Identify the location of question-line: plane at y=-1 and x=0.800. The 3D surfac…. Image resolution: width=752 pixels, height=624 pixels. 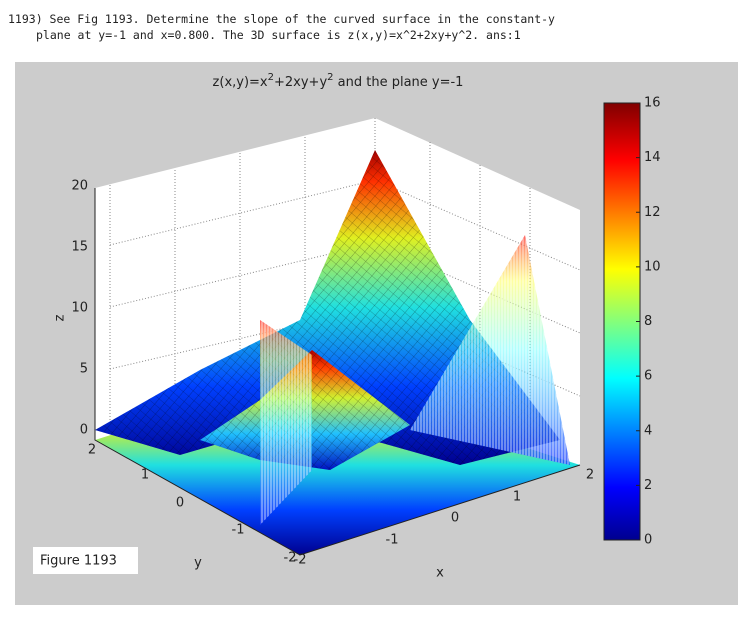
(278, 35).